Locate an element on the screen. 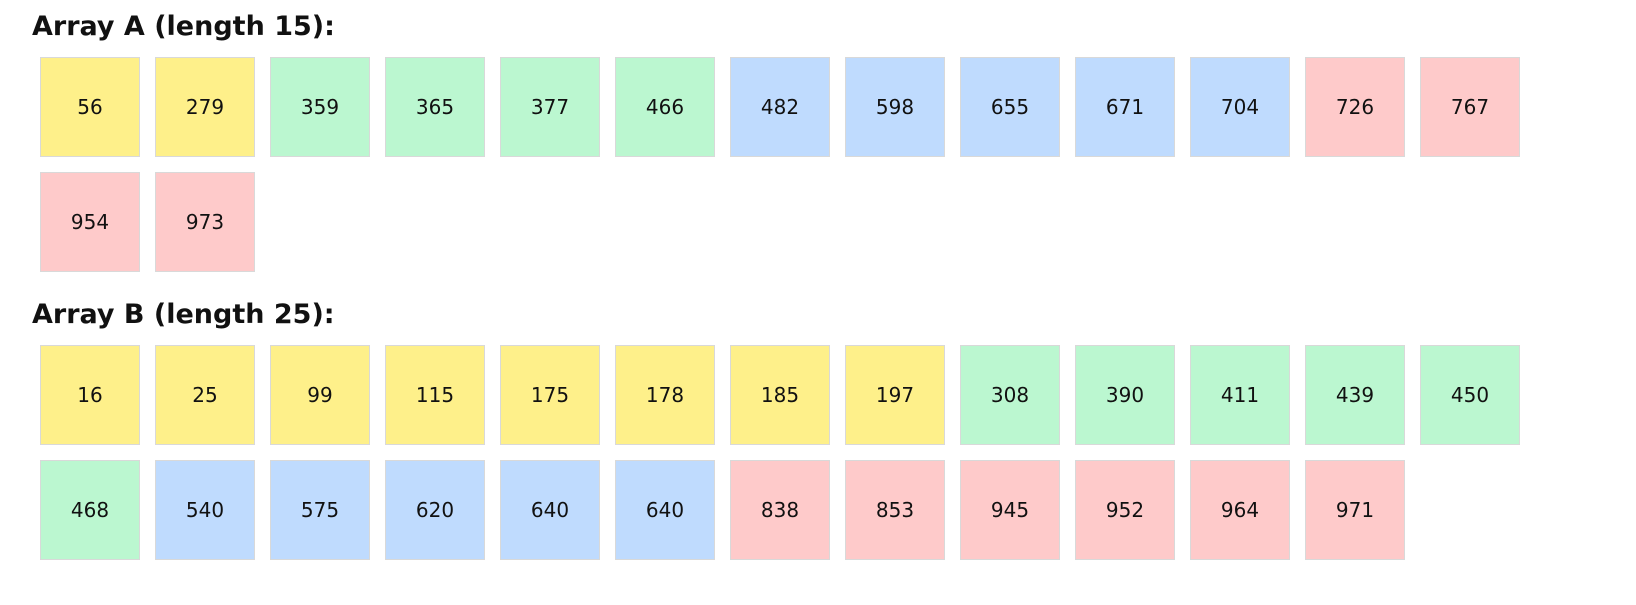  array-cell: 99 is located at coordinates (320, 395).